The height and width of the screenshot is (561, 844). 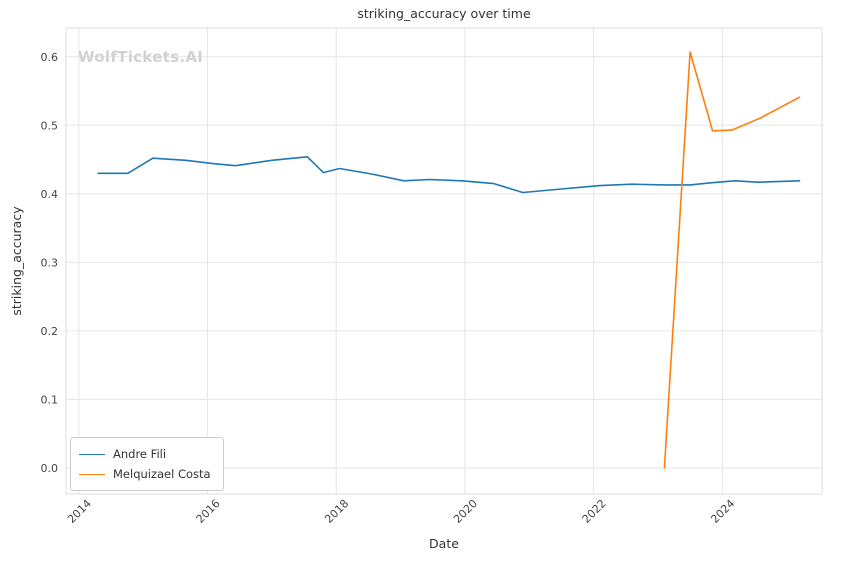 I want to click on y-tick-label: 0.5, so click(x=50, y=125).